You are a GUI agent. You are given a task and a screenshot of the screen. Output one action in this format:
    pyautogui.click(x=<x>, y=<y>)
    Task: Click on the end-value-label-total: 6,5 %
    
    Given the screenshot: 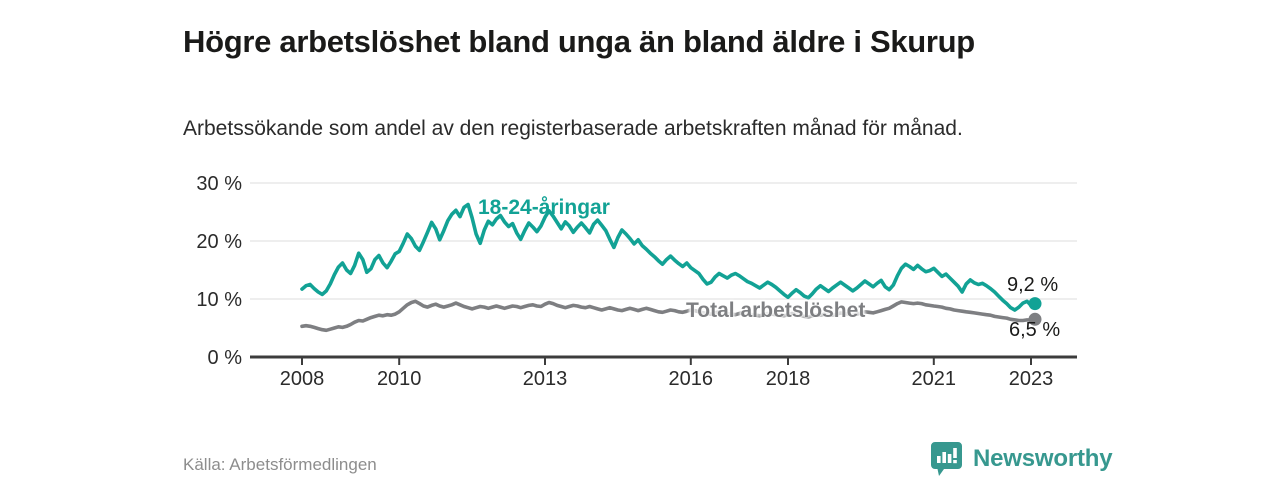 What is the action you would take?
    pyautogui.click(x=1035, y=330)
    